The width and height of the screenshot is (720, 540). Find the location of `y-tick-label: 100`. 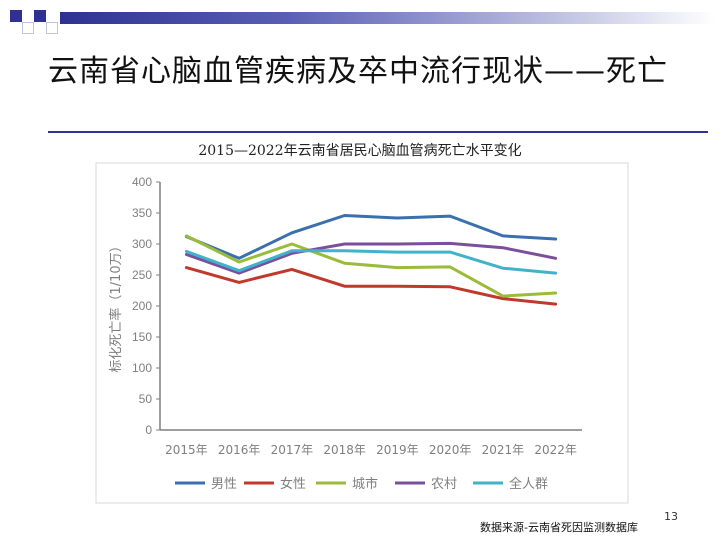

y-tick-label: 100 is located at coordinates (142, 368).